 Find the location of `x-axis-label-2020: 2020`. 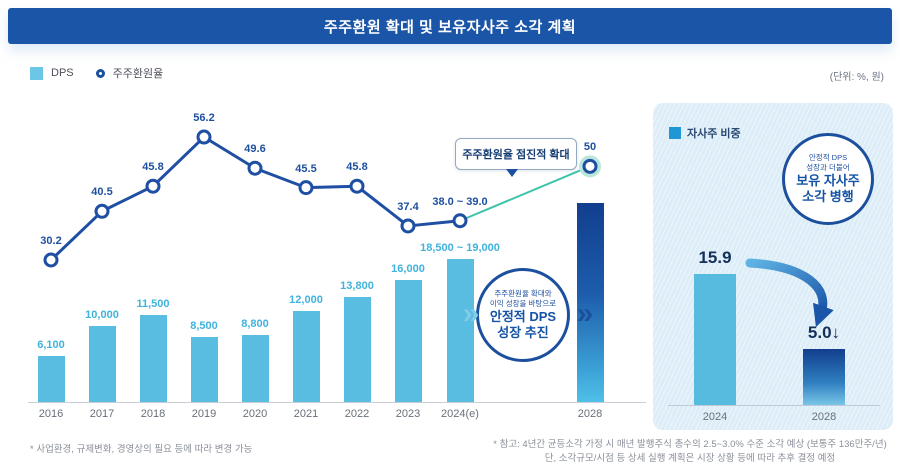

x-axis-label-2020: 2020 is located at coordinates (255, 414).